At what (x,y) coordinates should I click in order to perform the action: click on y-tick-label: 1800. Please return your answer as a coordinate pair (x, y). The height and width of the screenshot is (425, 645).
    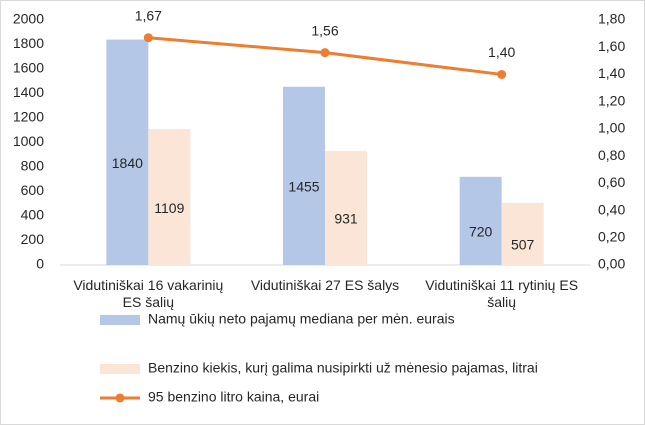
    Looking at the image, I should click on (28, 43).